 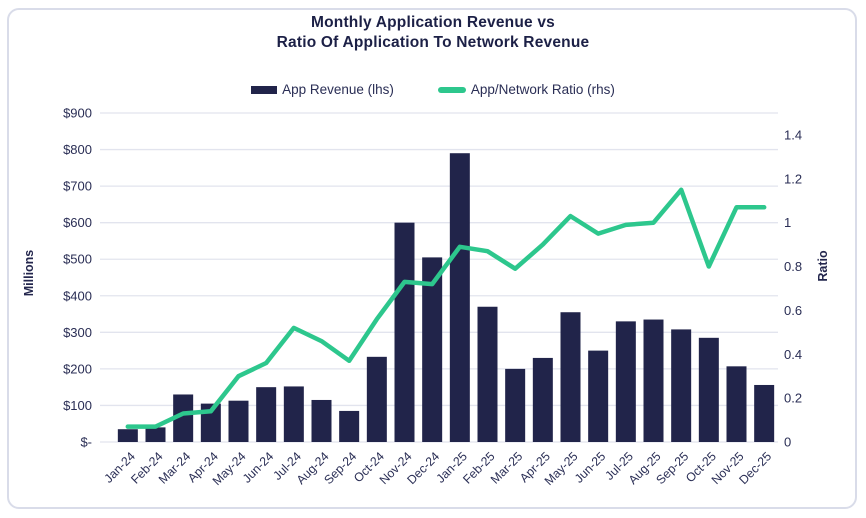 I want to click on left-axis-tick-label: $500, so click(x=77, y=259).